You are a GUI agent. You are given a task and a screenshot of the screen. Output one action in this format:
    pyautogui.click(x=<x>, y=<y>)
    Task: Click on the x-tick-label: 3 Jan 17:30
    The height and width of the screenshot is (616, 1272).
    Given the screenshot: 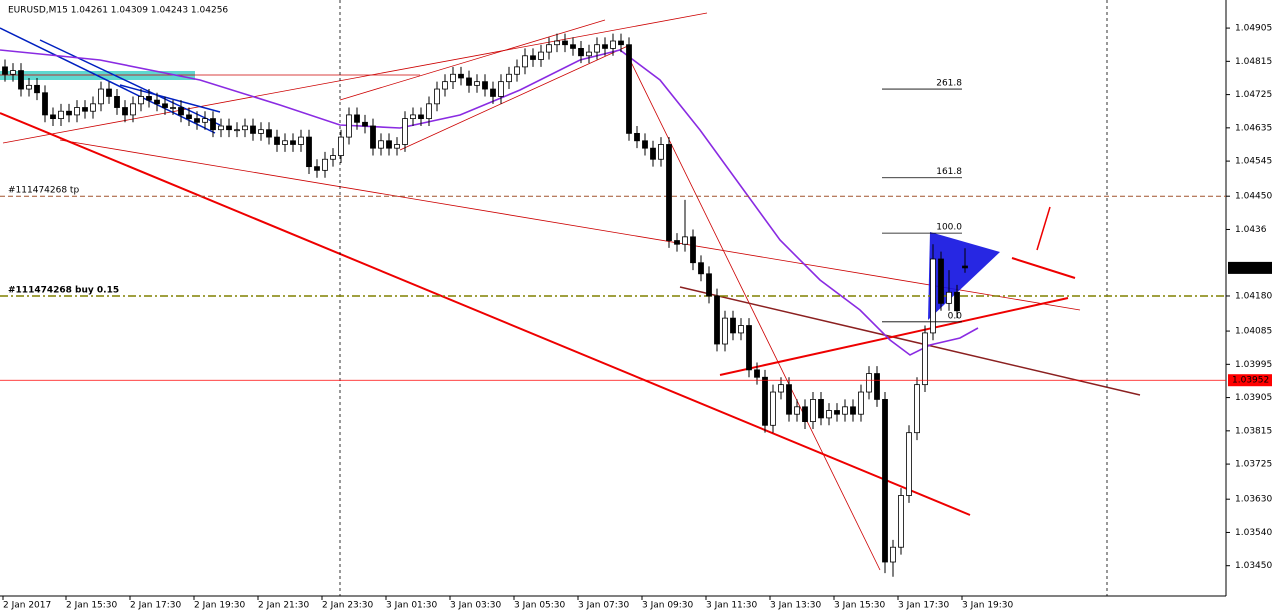 What is the action you would take?
    pyautogui.click(x=924, y=606)
    